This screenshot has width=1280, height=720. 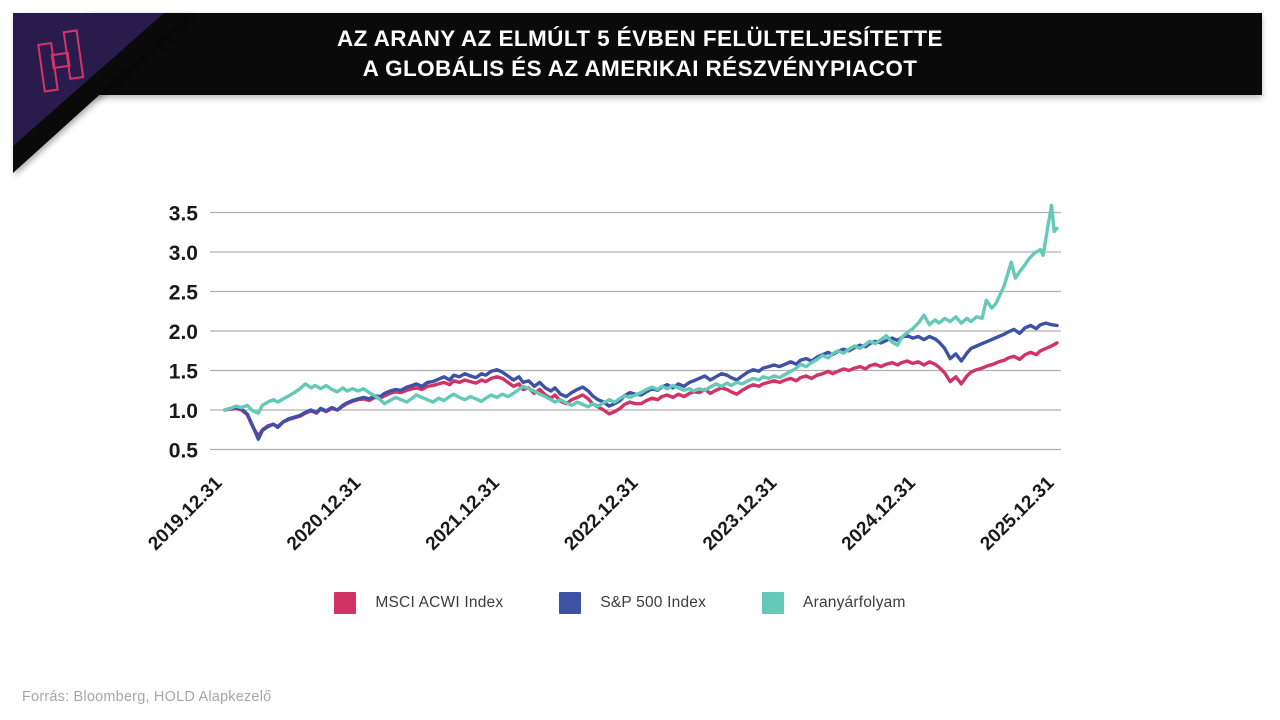 What do you see at coordinates (147, 697) in the screenshot?
I see `source-note: Forrás: Bloomberg, HOLD Alapkezelő` at bounding box center [147, 697].